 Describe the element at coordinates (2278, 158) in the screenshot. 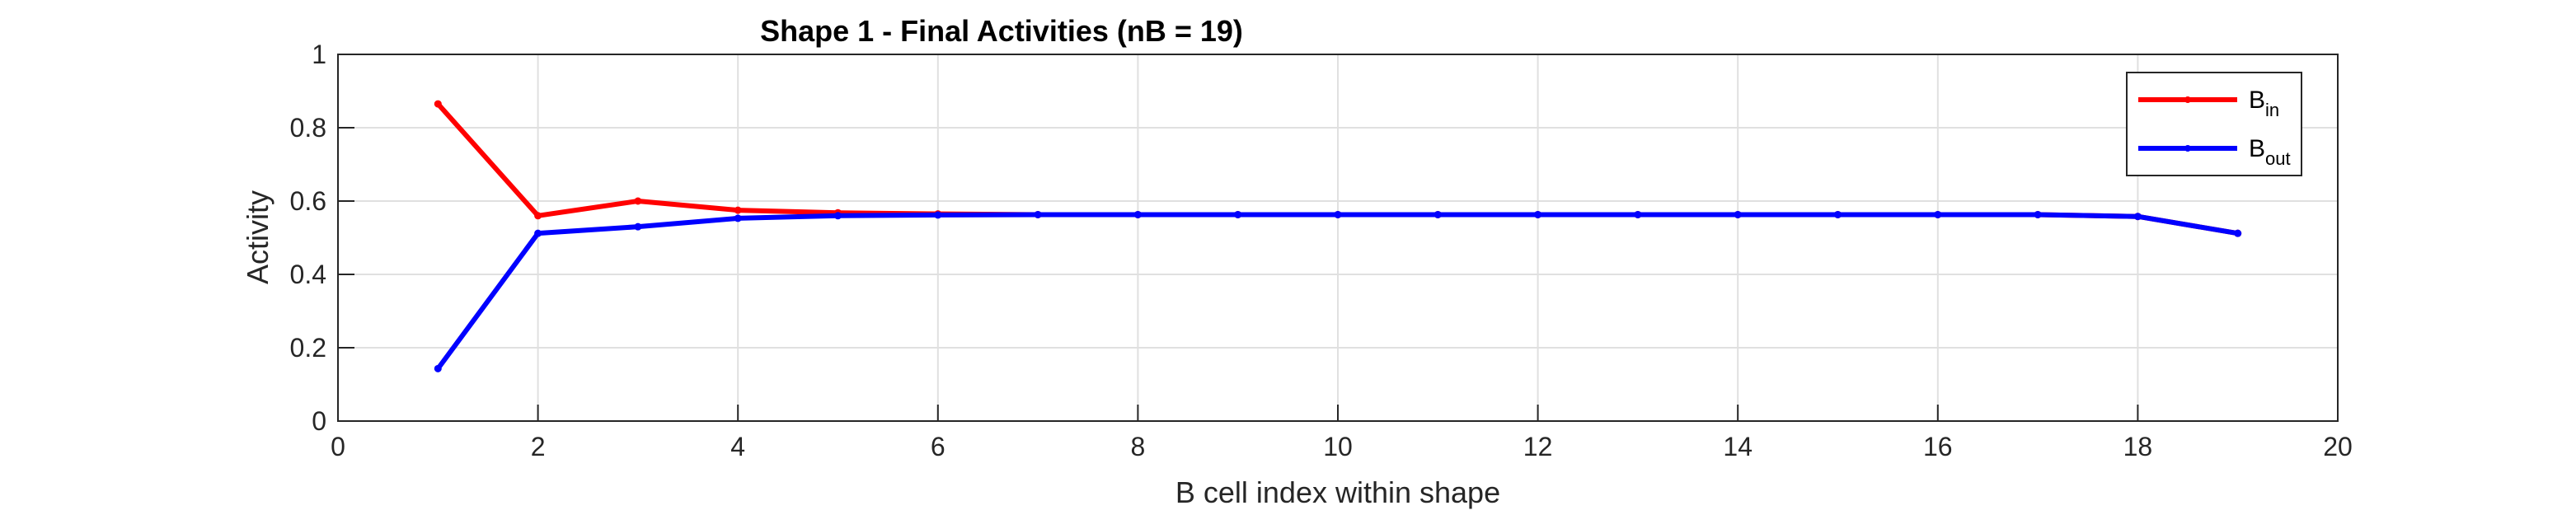

I see `legend-label-bout-subscript: out` at that location.